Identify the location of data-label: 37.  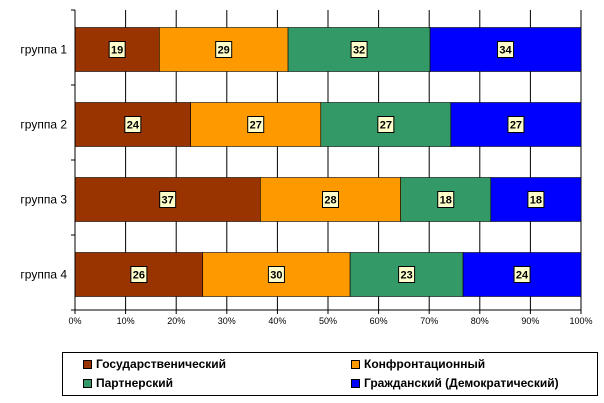
(168, 201).